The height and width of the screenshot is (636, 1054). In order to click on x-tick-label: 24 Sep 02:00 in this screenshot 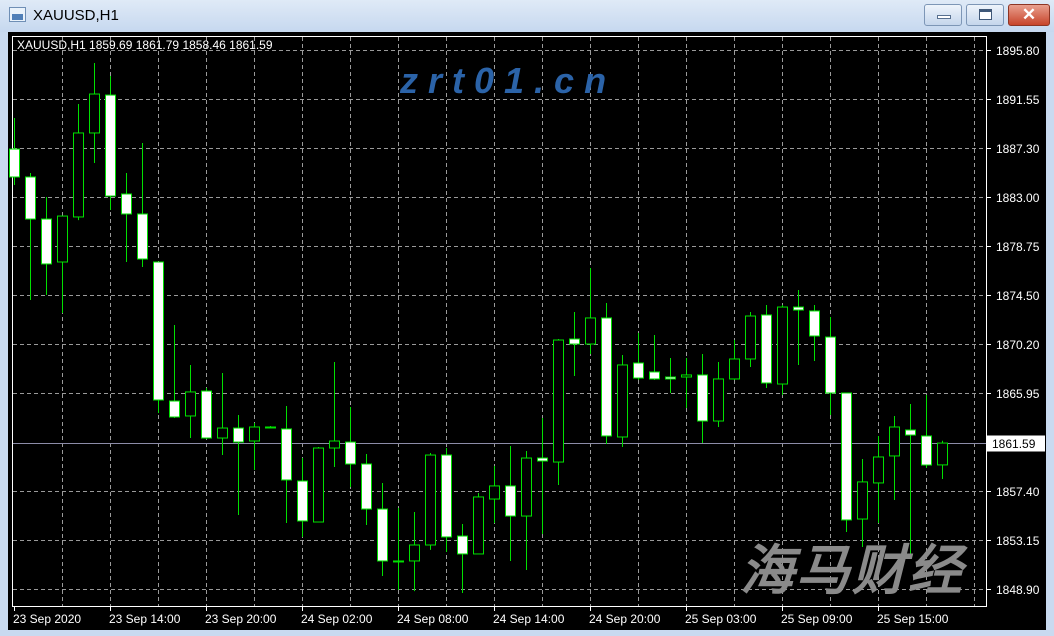, I will do `click(337, 619)`.